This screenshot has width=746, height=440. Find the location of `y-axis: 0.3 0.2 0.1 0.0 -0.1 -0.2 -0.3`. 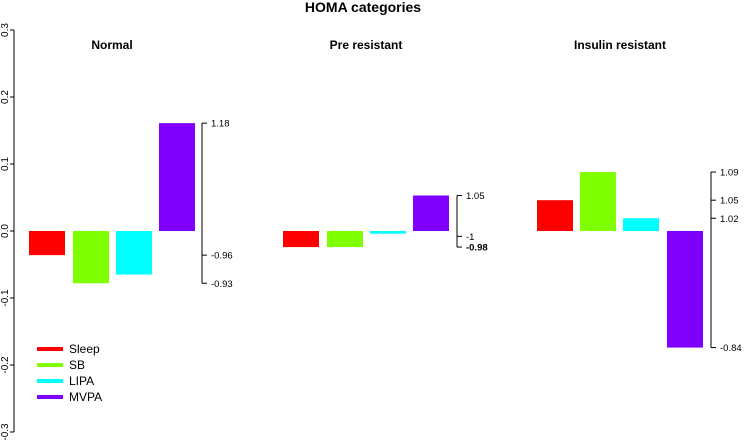

y-axis: 0.3 0.2 0.1 0.0 -0.1 -0.2 -0.3 is located at coordinates (7, 231).